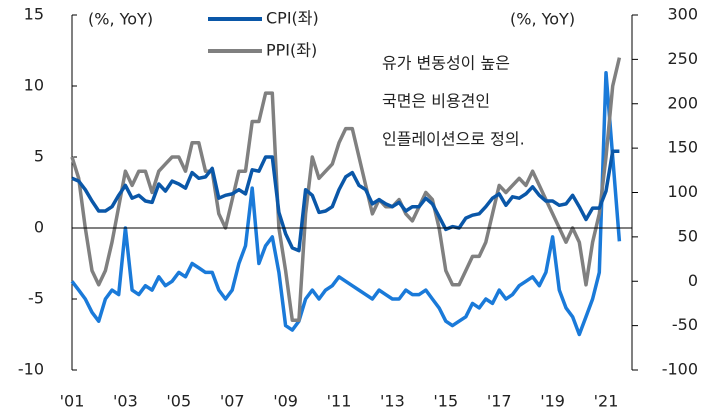 Image resolution: width=710 pixels, height=416 pixels. What do you see at coordinates (292, 18) in the screenshot?
I see `legend-label: CPI(좌)` at bounding box center [292, 18].